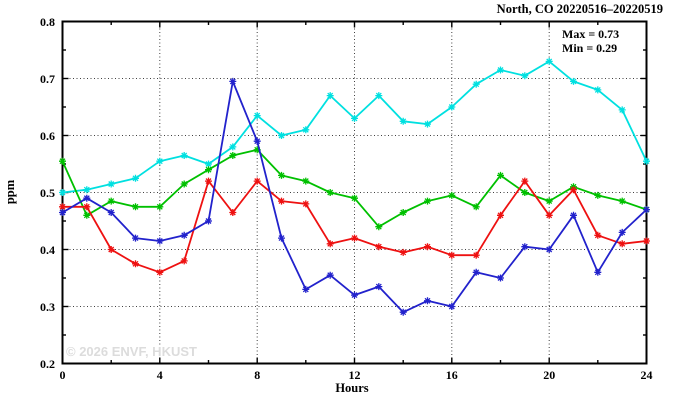 This screenshot has width=674, height=409. What do you see at coordinates (590, 34) in the screenshot?
I see `max-annotation: Max = 0.73` at bounding box center [590, 34].